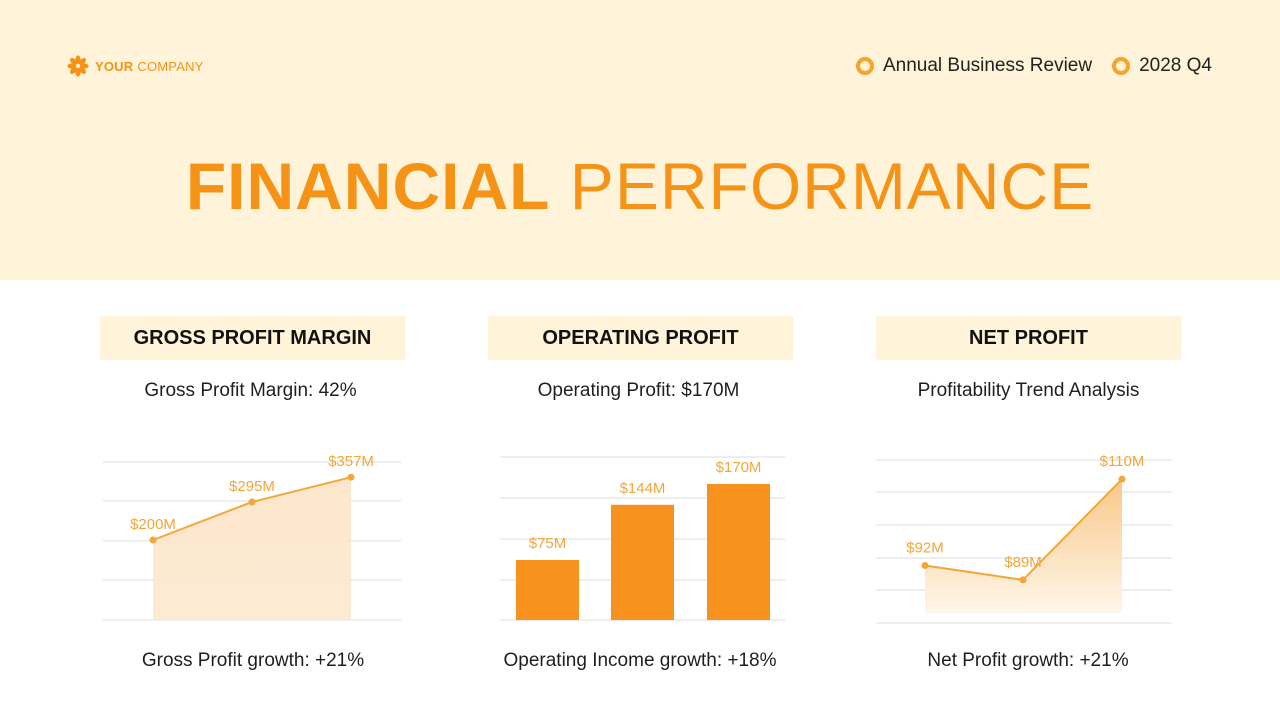  I want to click on flower-icon, so click(78, 66).